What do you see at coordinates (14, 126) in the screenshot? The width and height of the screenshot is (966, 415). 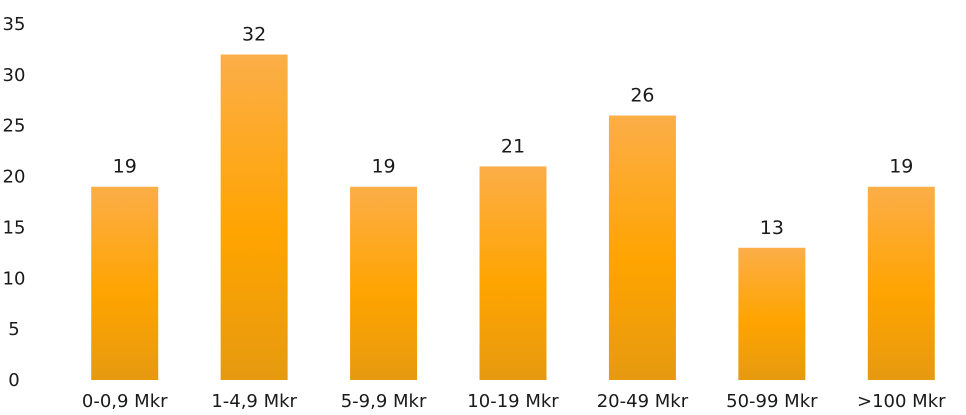 I see `y-tick-label: 25` at bounding box center [14, 126].